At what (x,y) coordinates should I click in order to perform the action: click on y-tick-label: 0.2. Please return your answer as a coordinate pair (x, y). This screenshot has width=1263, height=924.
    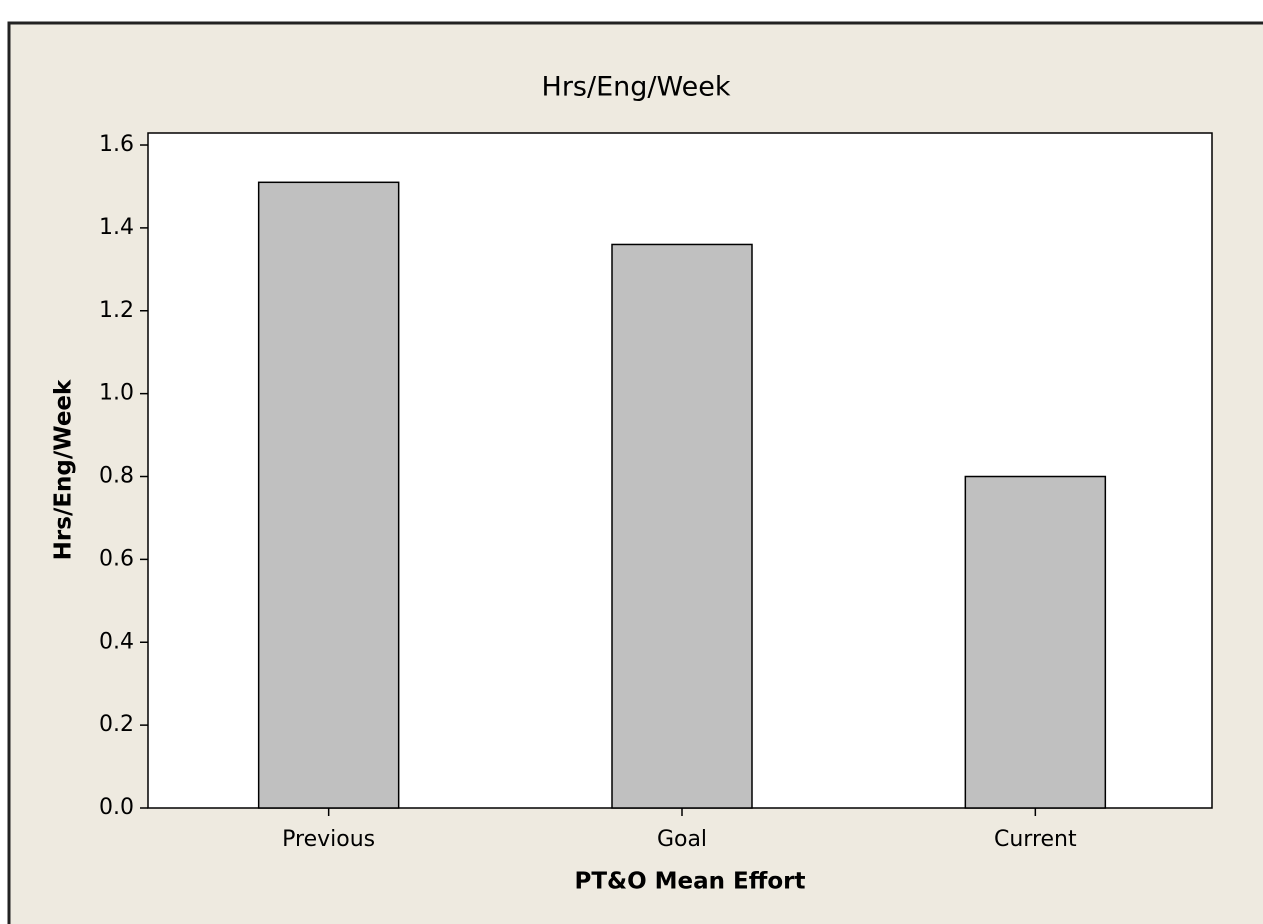
    Looking at the image, I should click on (116, 724).